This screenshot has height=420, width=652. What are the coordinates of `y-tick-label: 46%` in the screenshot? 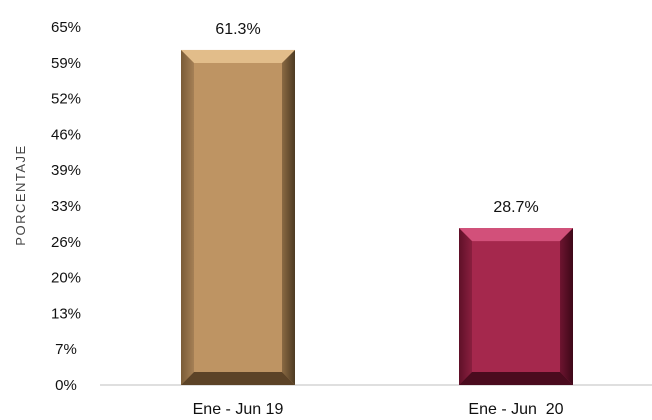 It's located at (66, 134).